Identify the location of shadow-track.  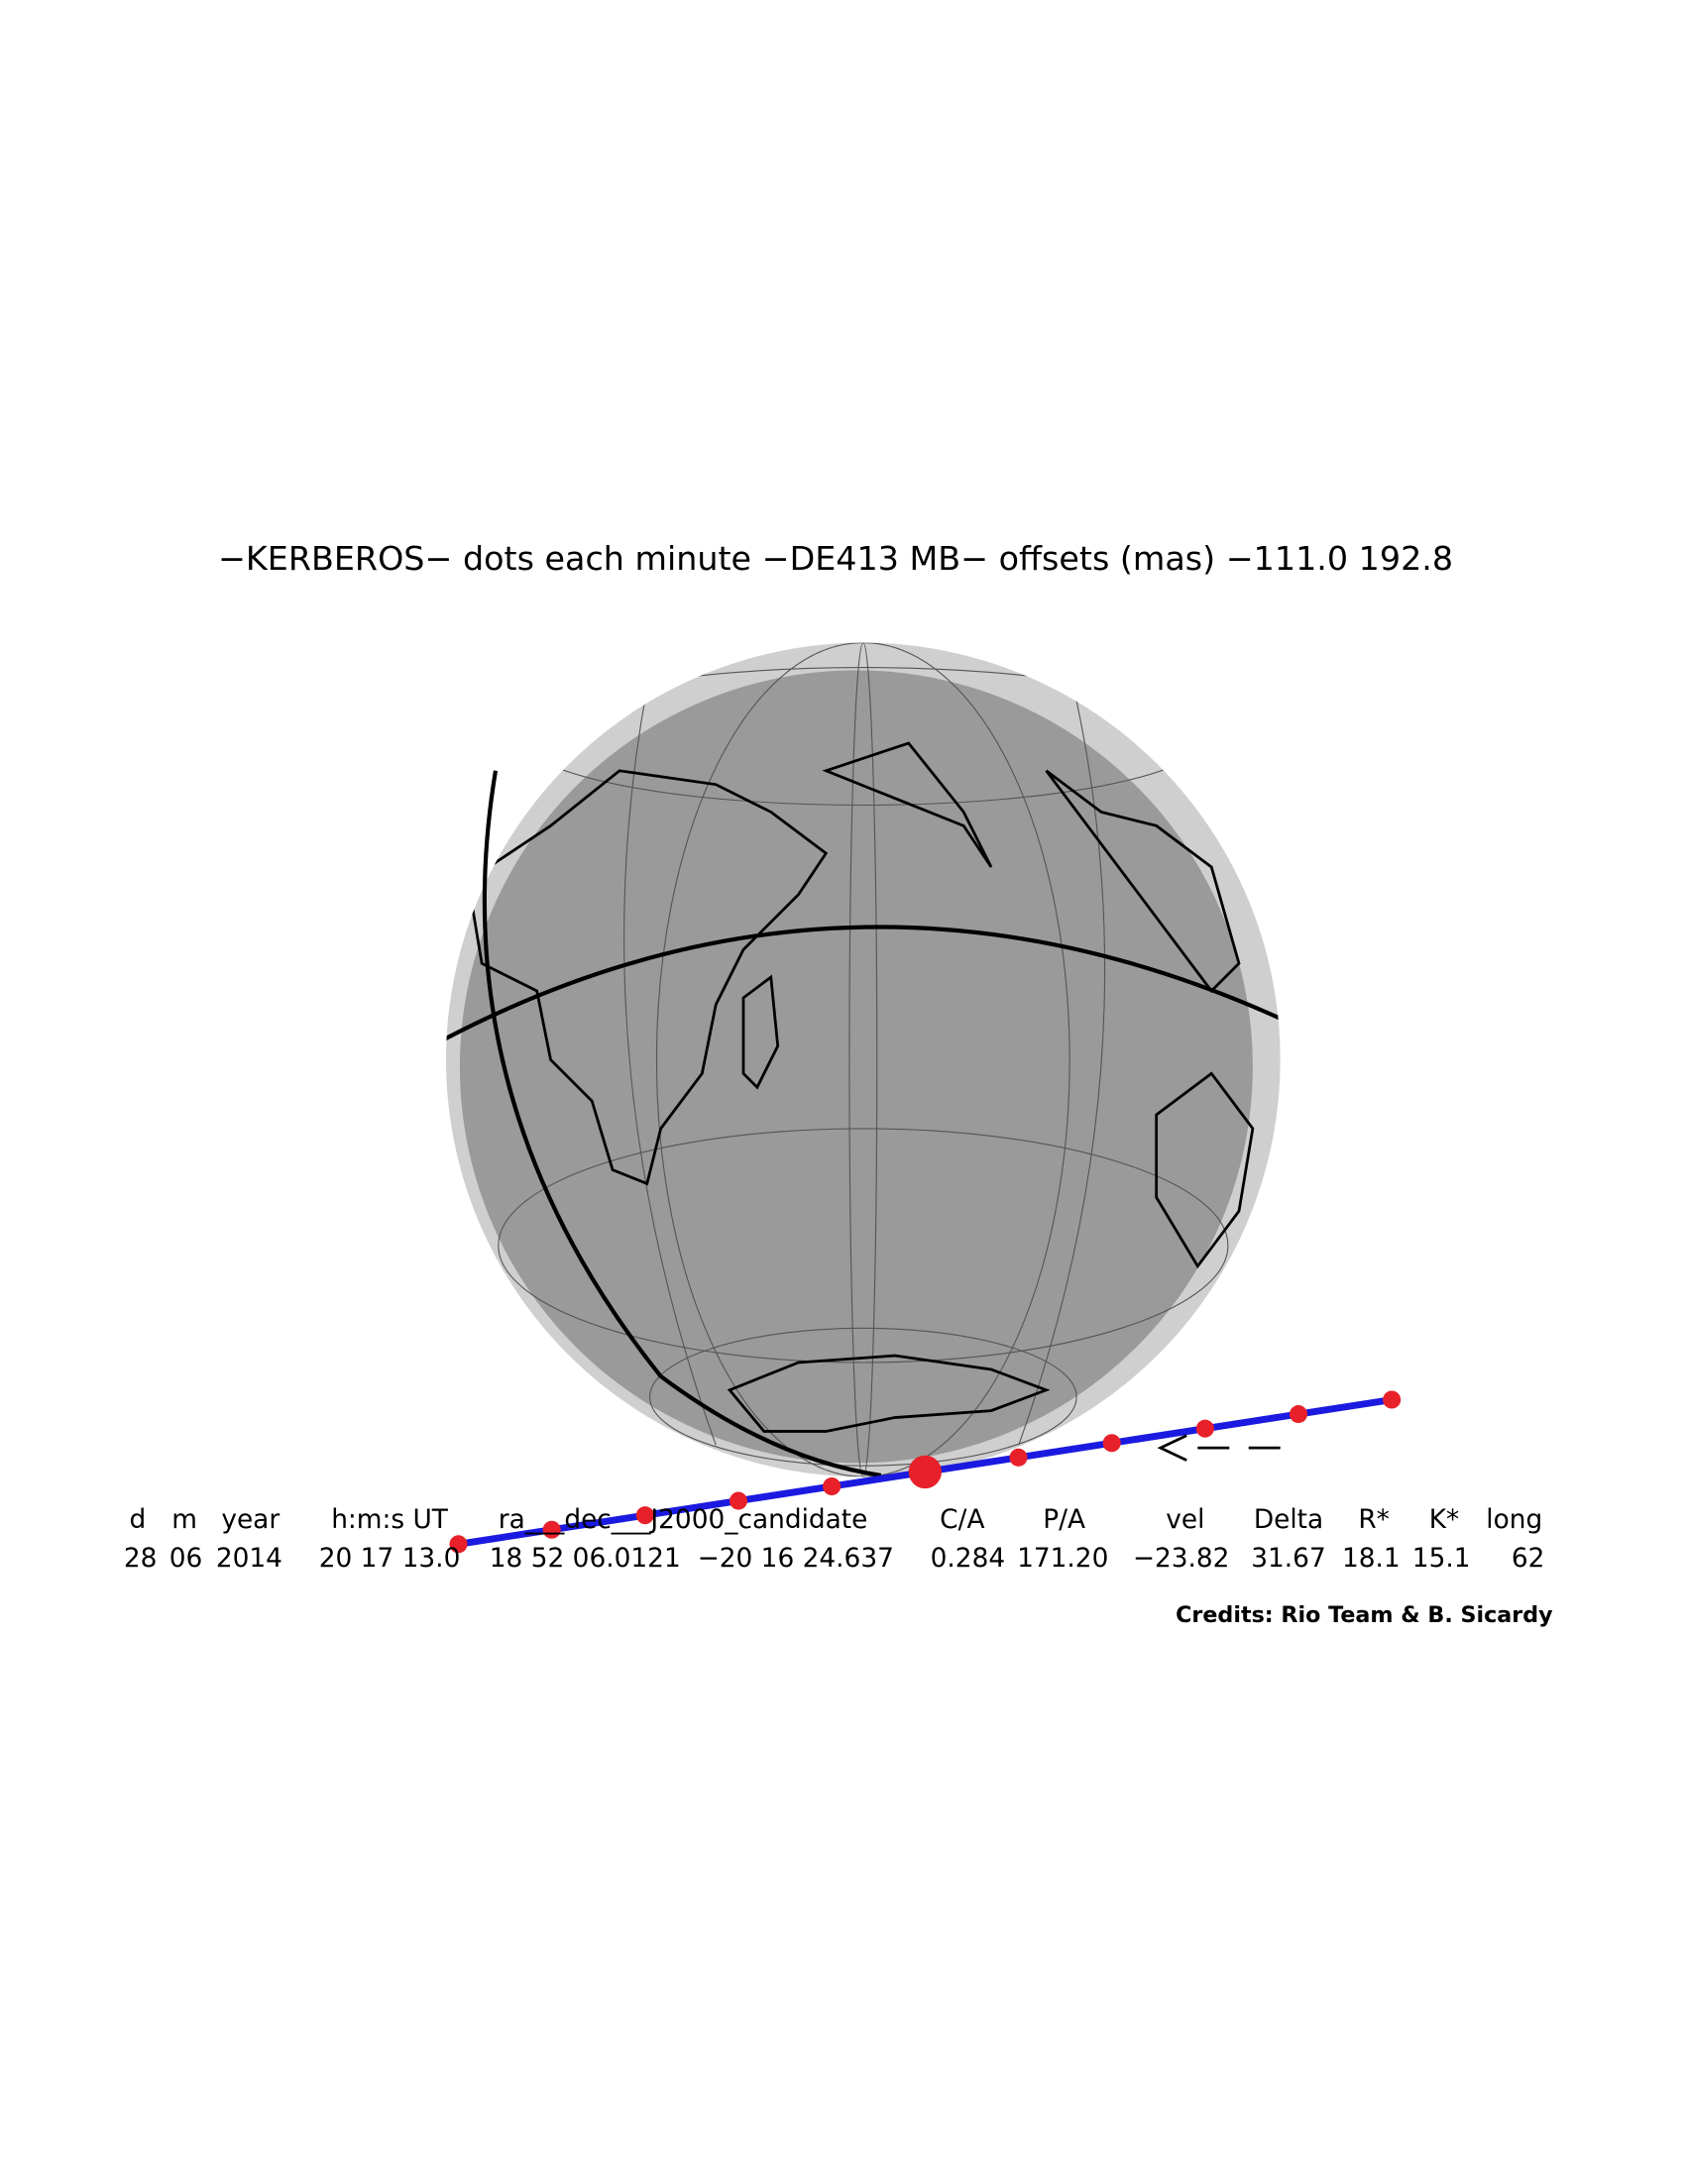
(925, 1472).